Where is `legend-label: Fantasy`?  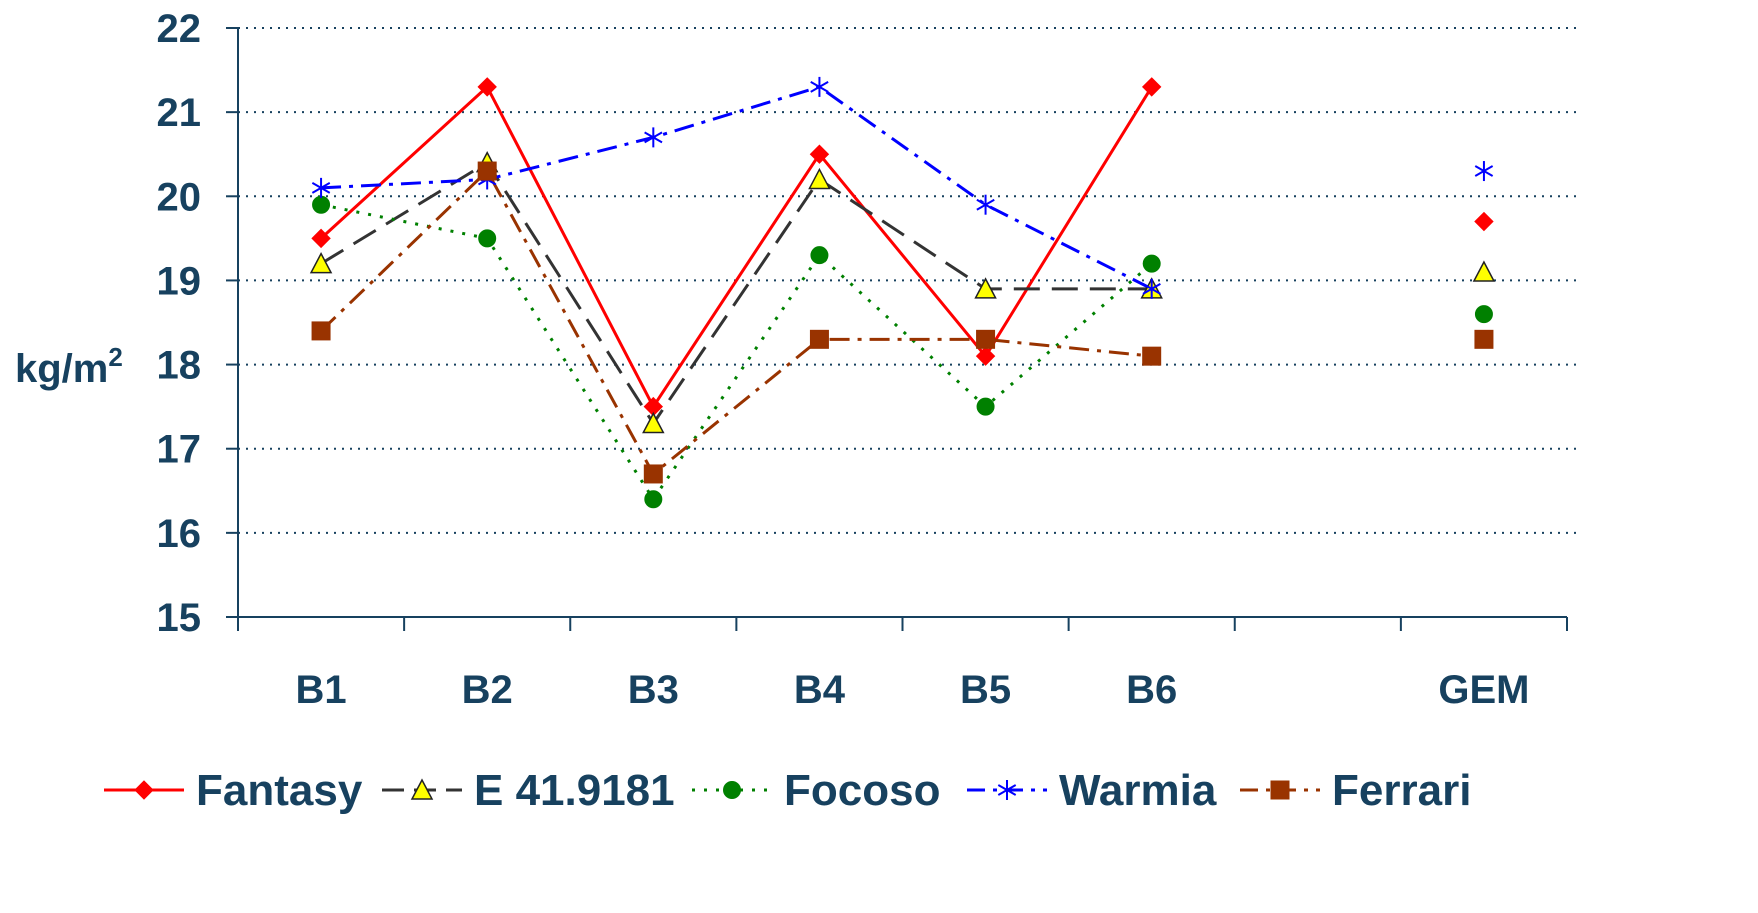 legend-label: Fantasy is located at coordinates (279, 790).